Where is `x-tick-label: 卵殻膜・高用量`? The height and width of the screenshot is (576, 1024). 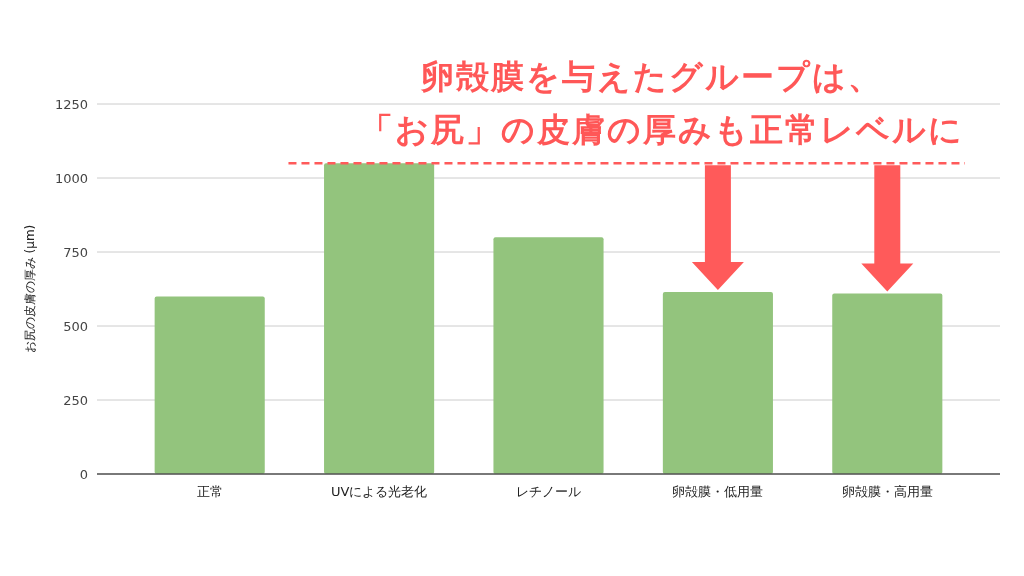 x-tick-label: 卵殻膜・高用量 is located at coordinates (887, 491).